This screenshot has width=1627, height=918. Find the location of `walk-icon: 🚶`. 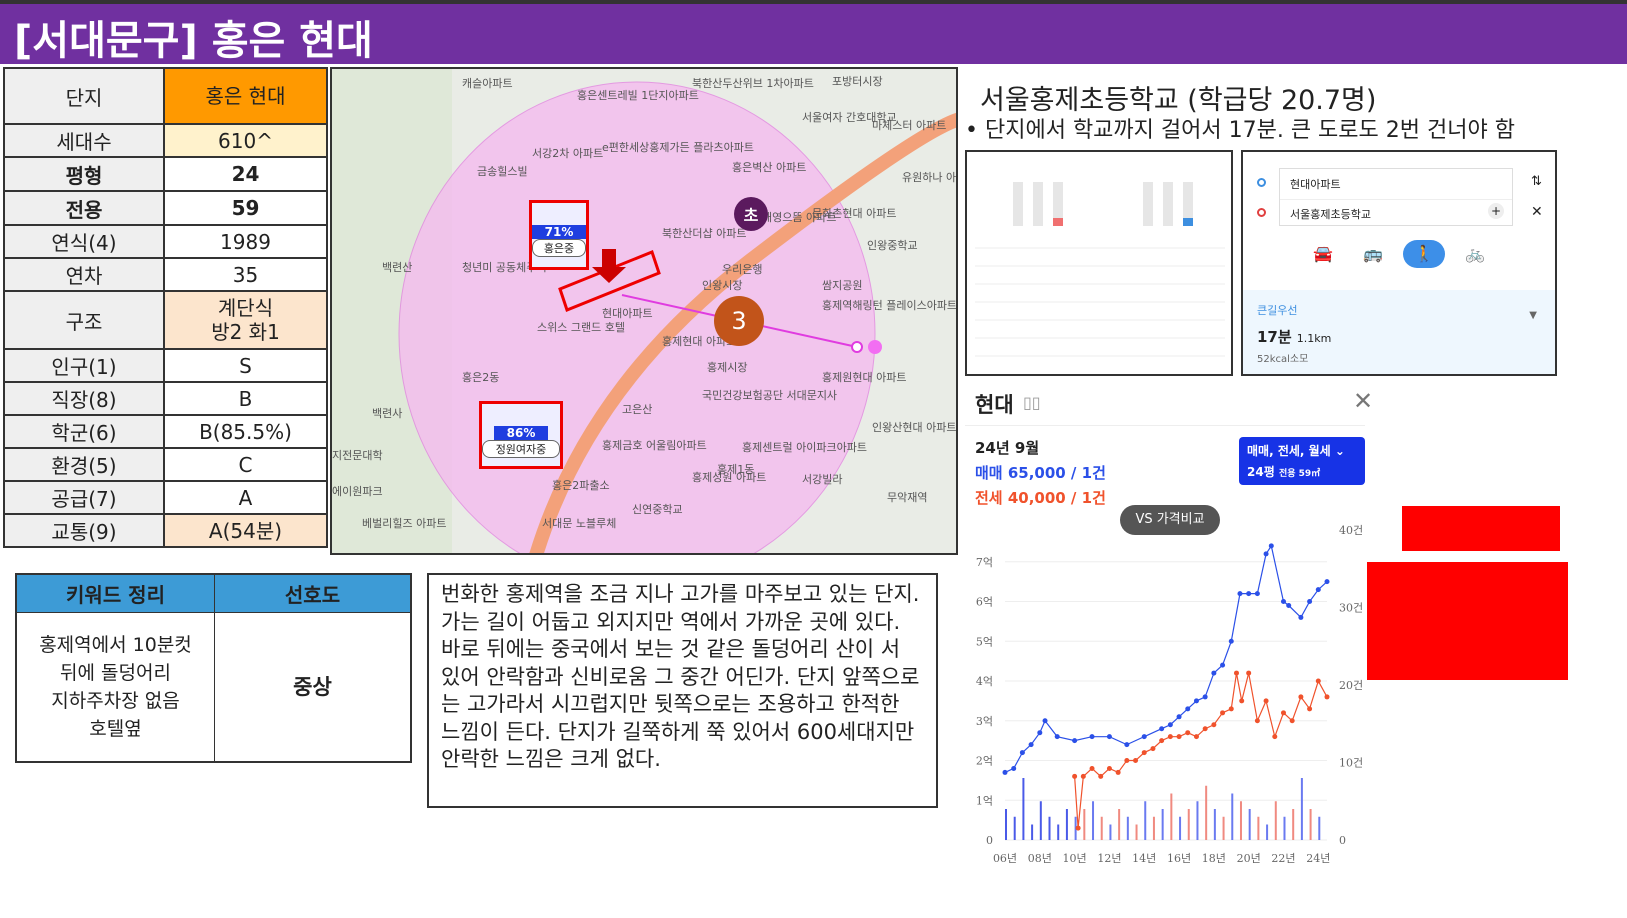

walk-icon: 🚶 is located at coordinates (1424, 254).